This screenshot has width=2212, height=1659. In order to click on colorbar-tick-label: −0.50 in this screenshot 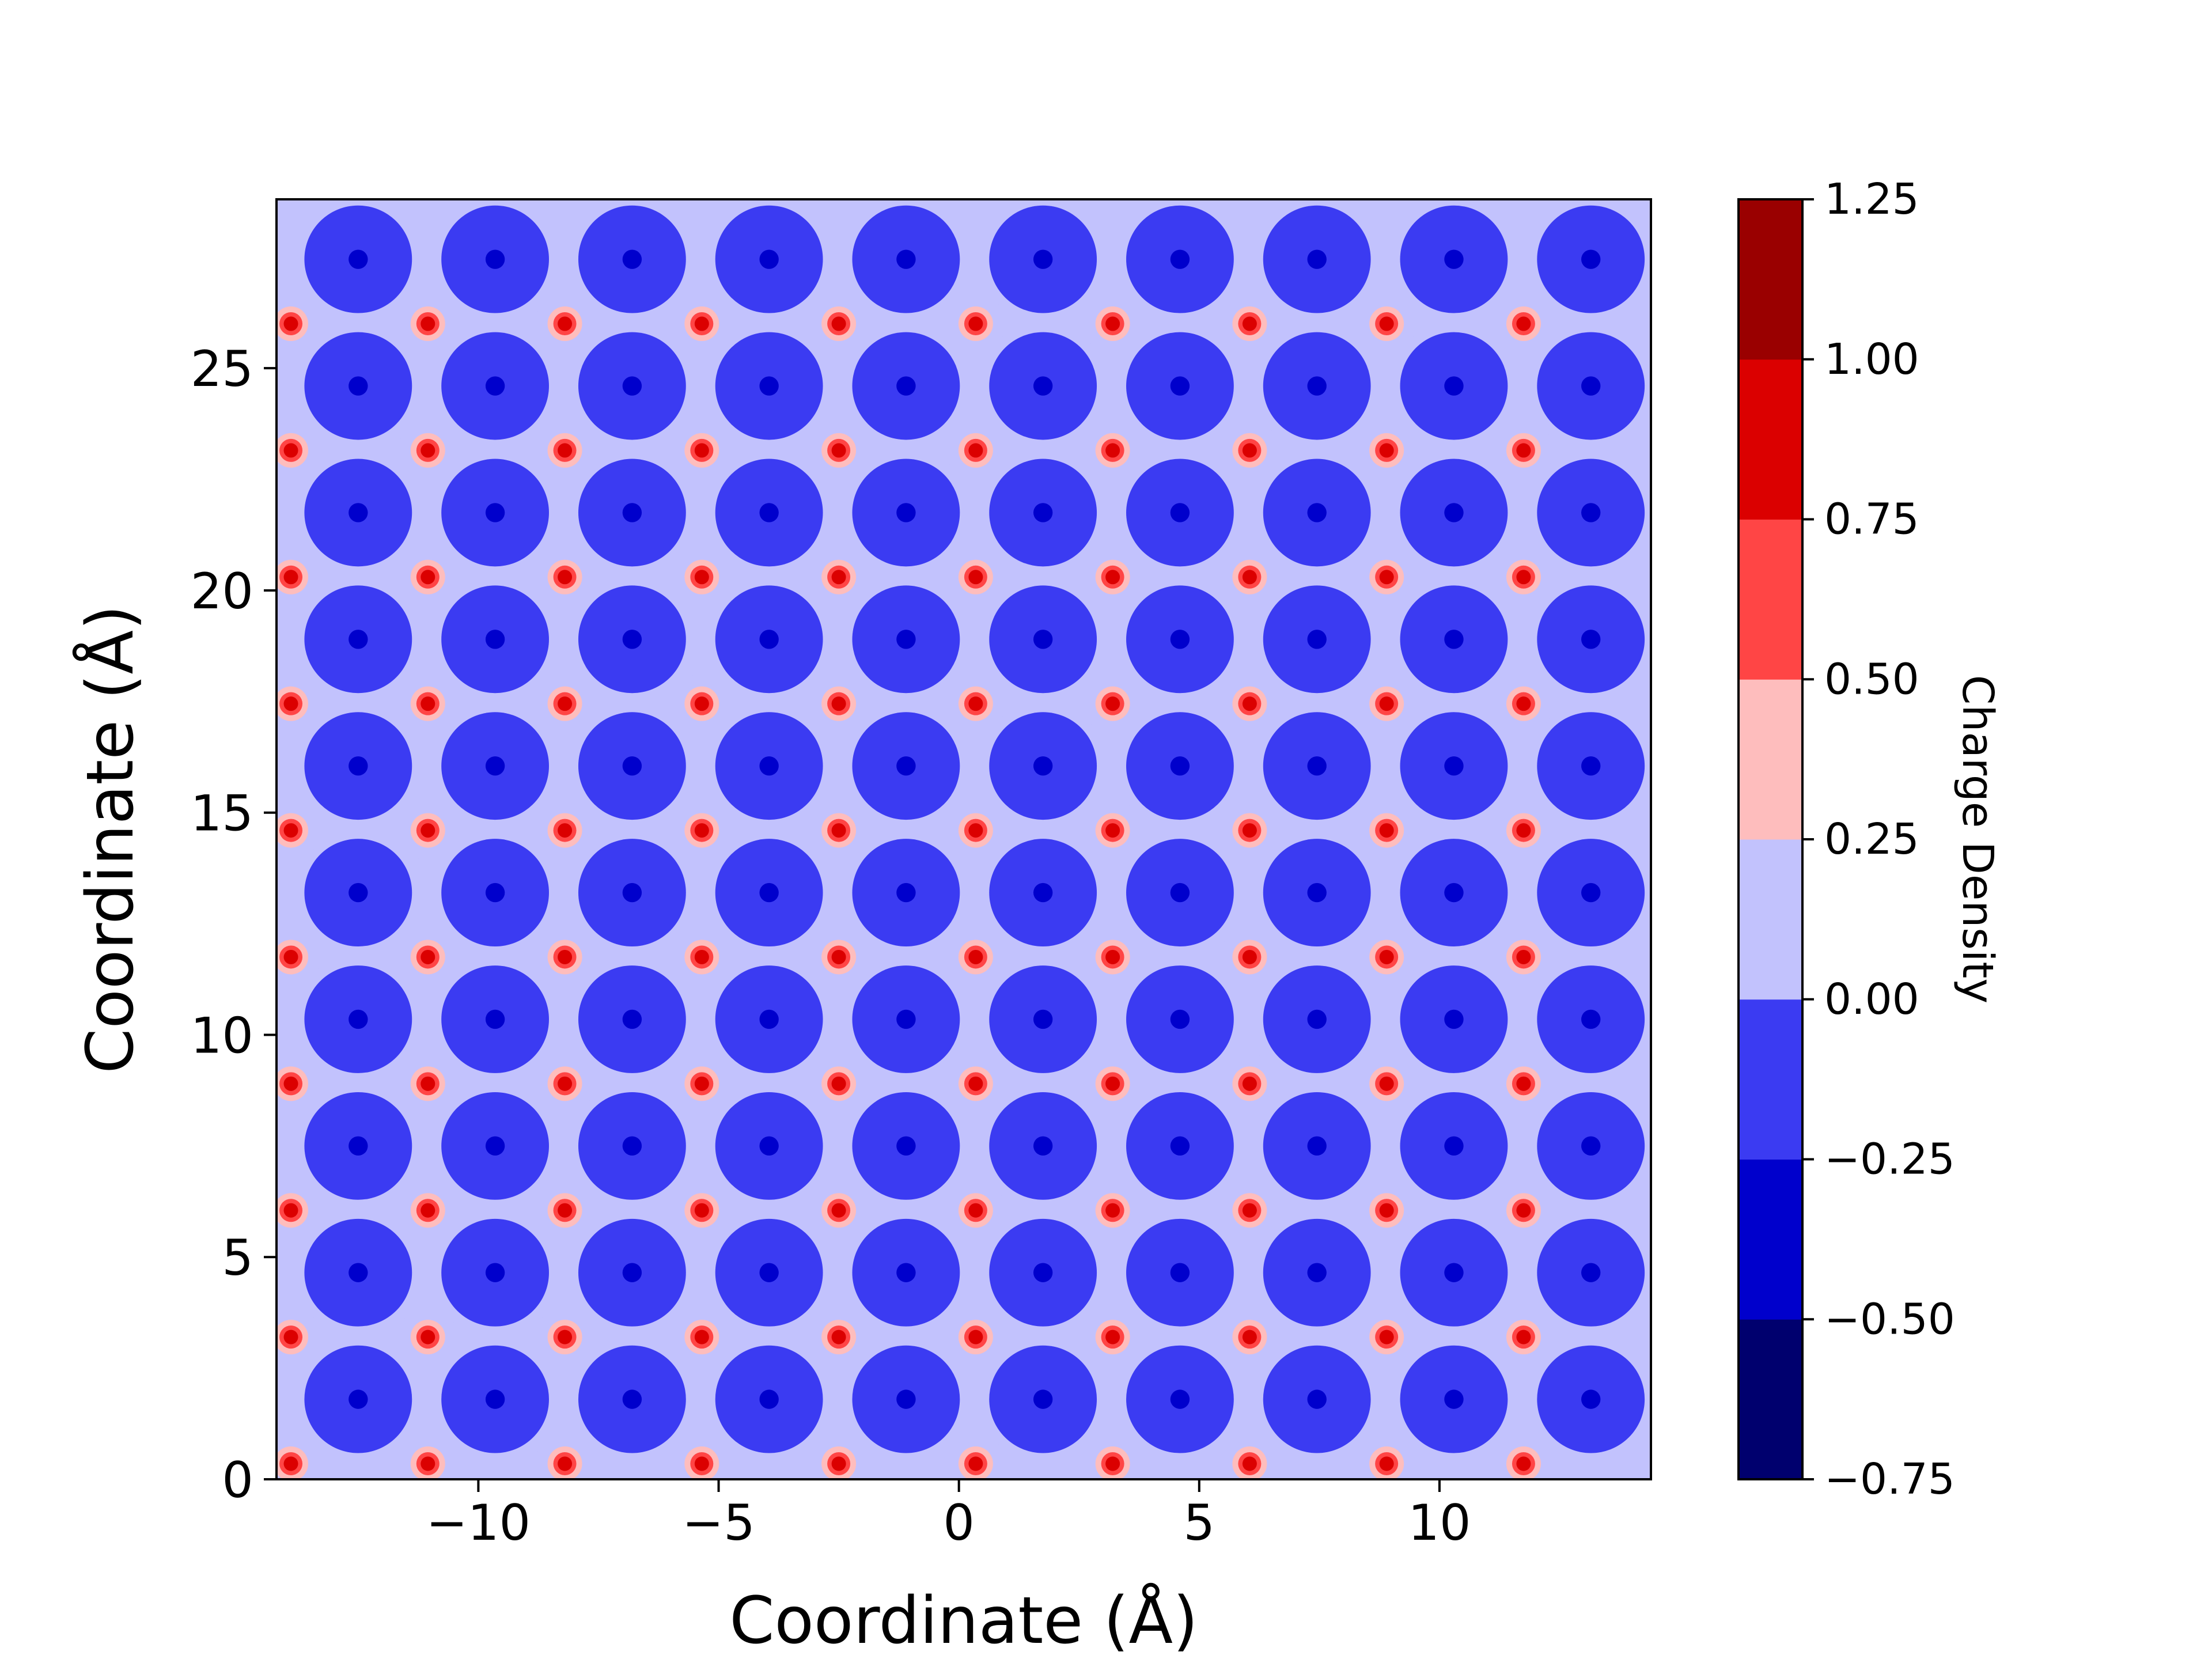, I will do `click(1889, 1319)`.